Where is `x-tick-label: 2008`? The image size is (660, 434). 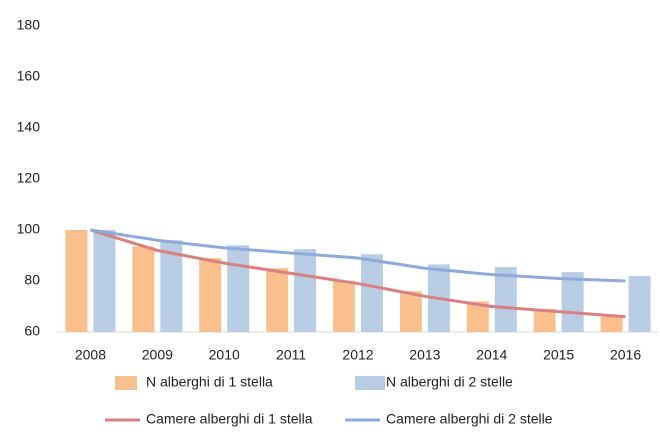
x-tick-label: 2008 is located at coordinates (90, 355).